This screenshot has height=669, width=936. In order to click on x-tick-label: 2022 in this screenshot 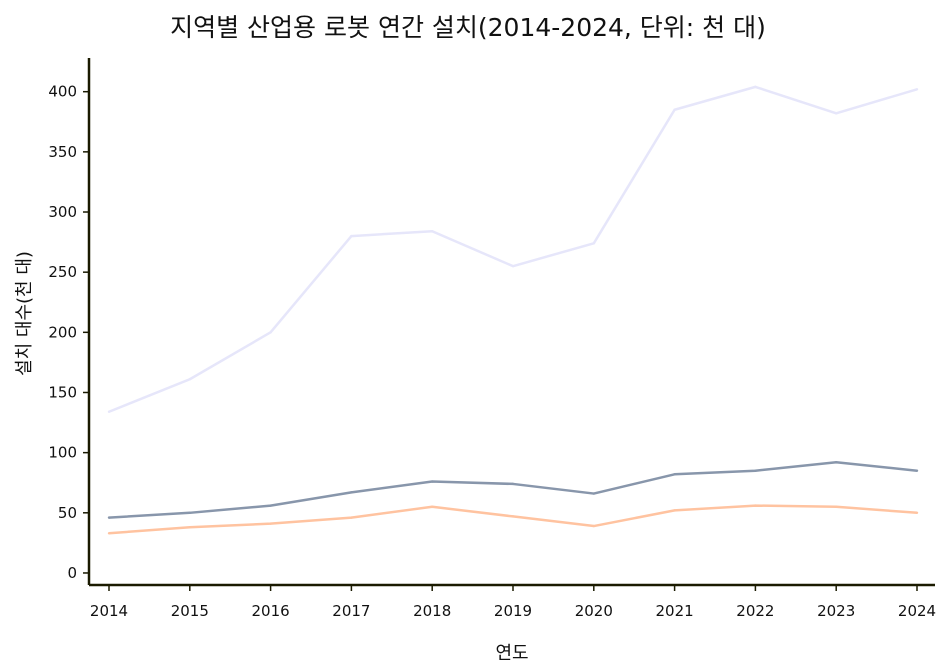, I will do `click(755, 611)`.